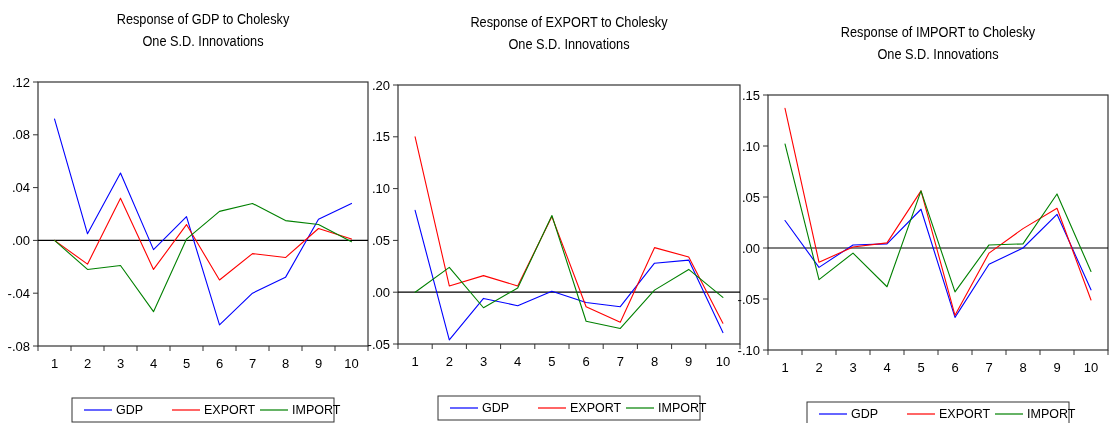 The image size is (1113, 423). Describe the element at coordinates (203, 30) in the screenshot. I see `chart-title: Response of GDP to Cholesky One S.D. Innovations` at that location.